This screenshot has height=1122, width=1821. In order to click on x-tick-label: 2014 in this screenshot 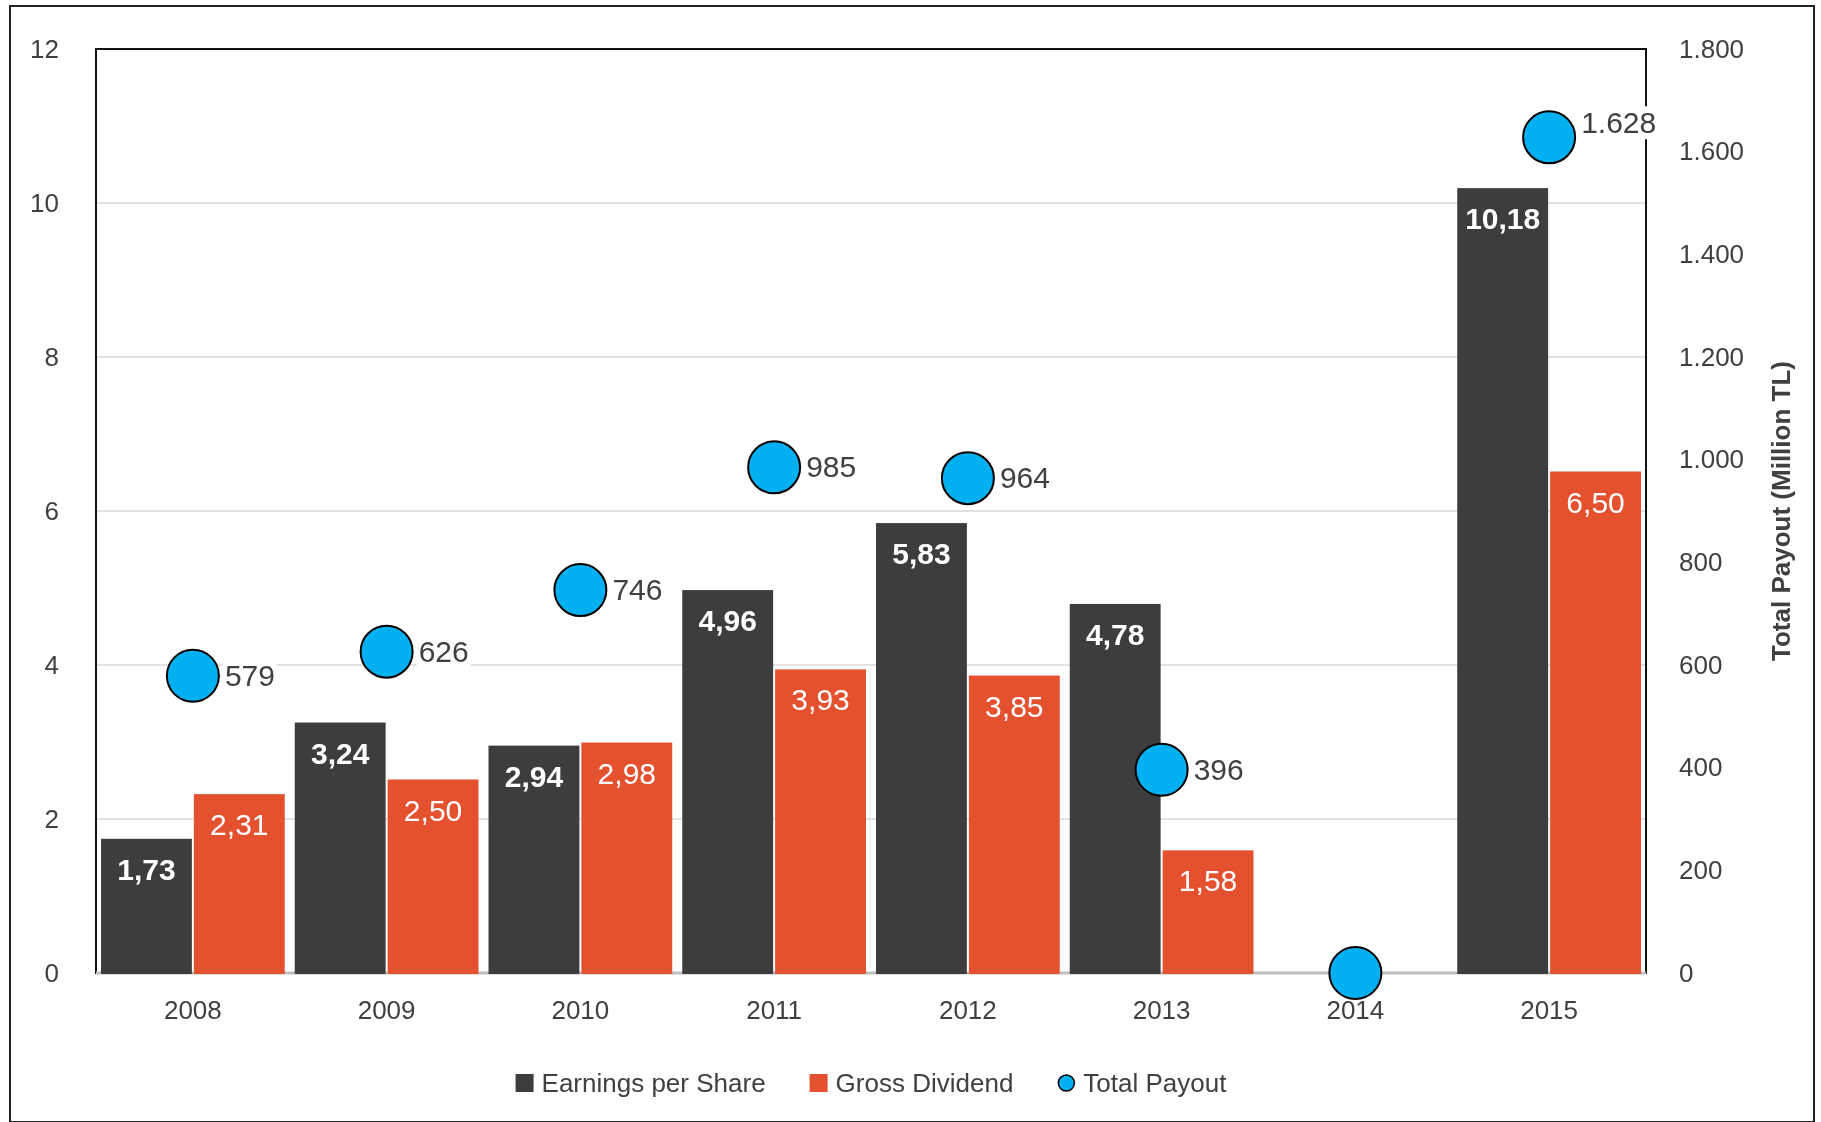, I will do `click(1355, 1010)`.